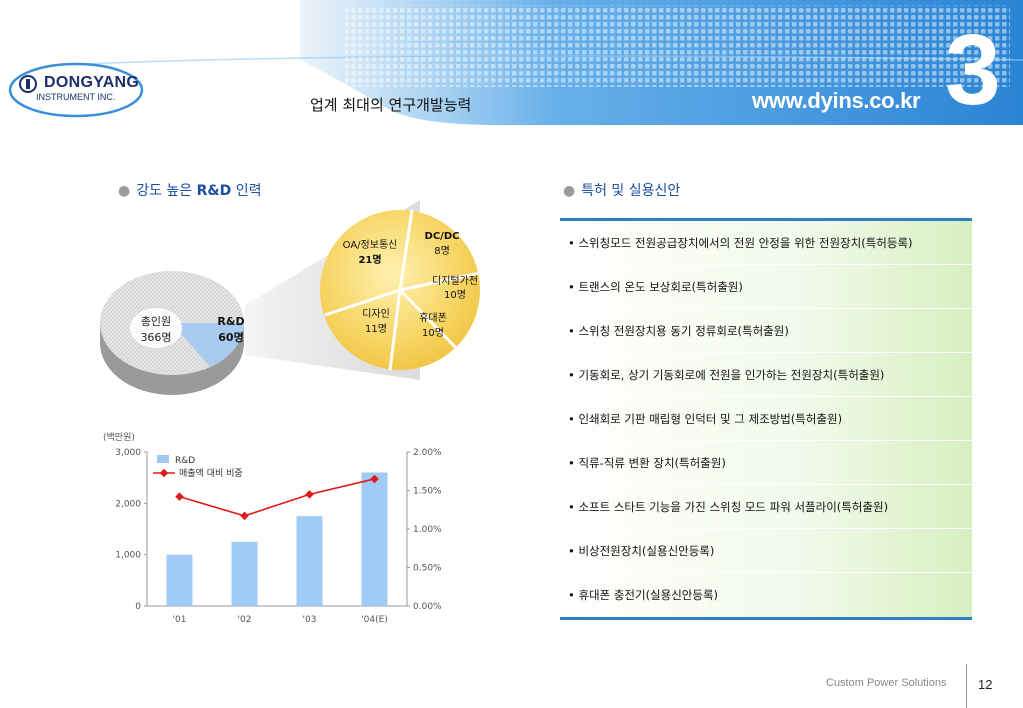  I want to click on rd-staff-label: R&D, so click(230, 321).